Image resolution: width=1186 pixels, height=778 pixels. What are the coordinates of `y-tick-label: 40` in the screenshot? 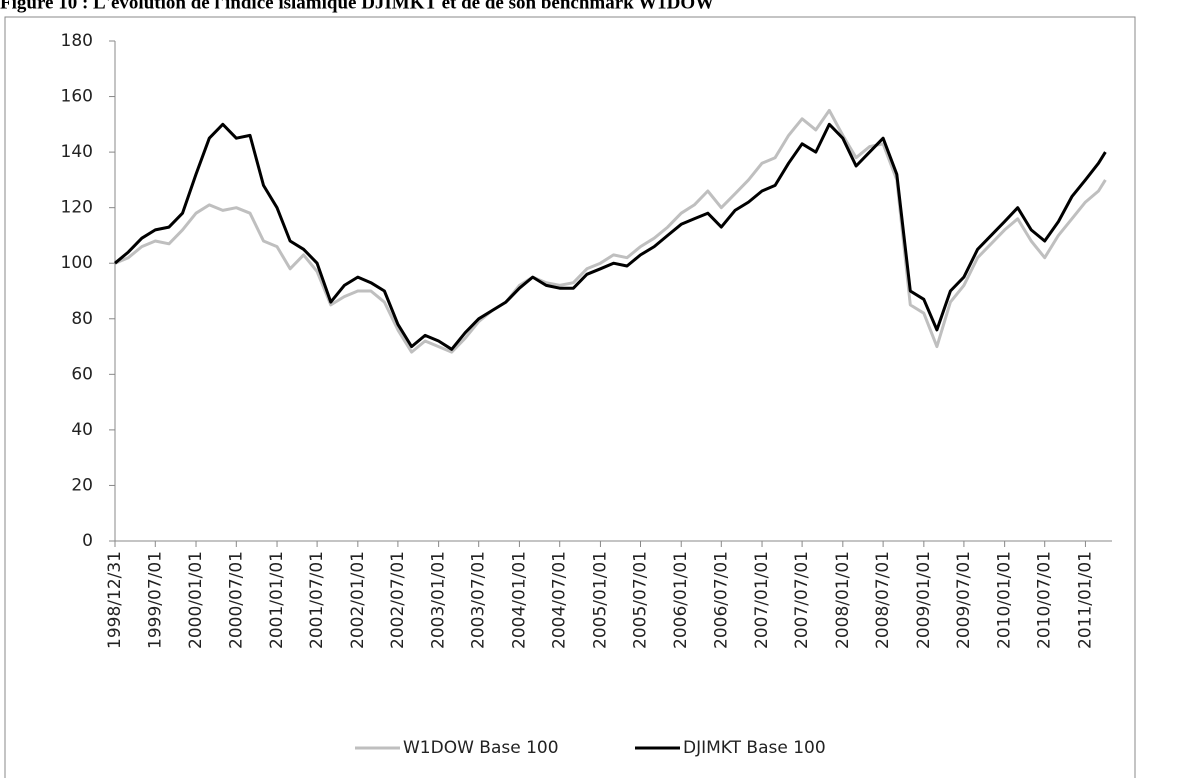 It's located at (82, 430).